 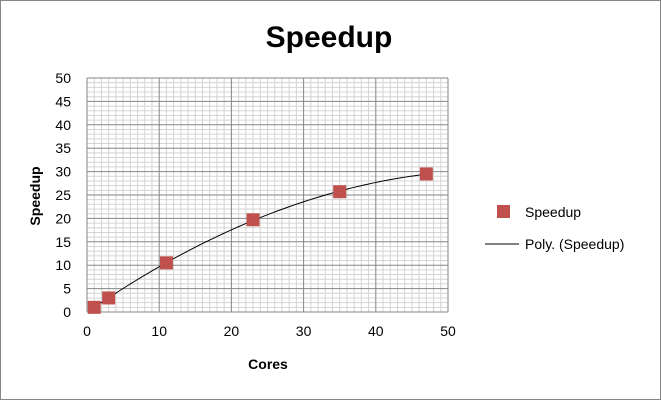 I want to click on y-tick-label: 25, so click(x=63, y=195).